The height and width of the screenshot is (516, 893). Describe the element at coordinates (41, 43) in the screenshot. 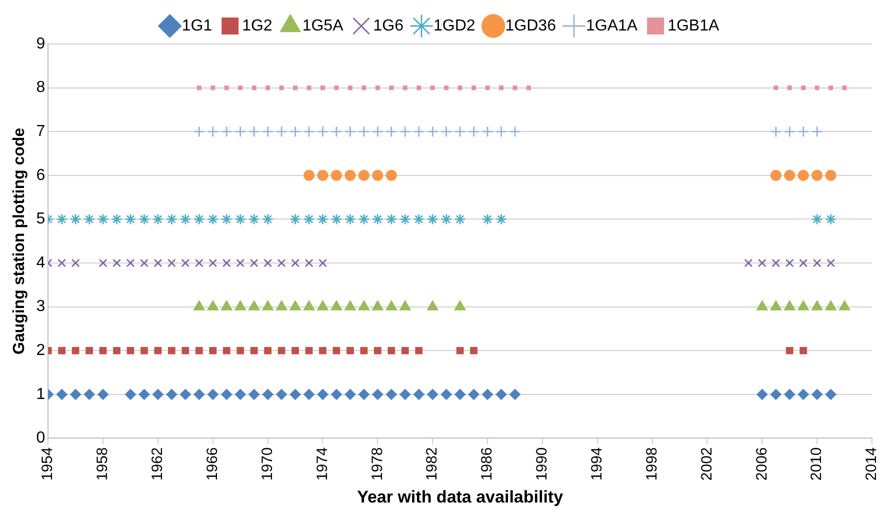

I see `y-tick-label: 9` at that location.